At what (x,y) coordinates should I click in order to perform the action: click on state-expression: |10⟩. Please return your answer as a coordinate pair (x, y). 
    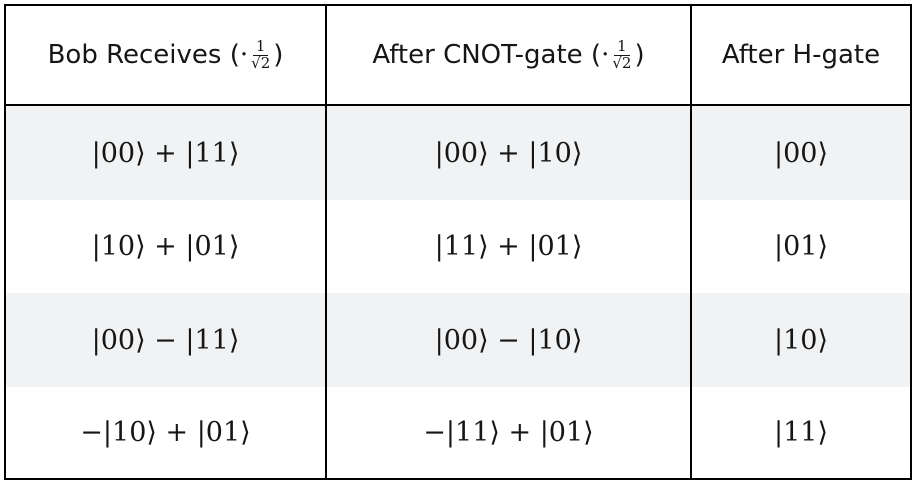
    Looking at the image, I should click on (801, 340).